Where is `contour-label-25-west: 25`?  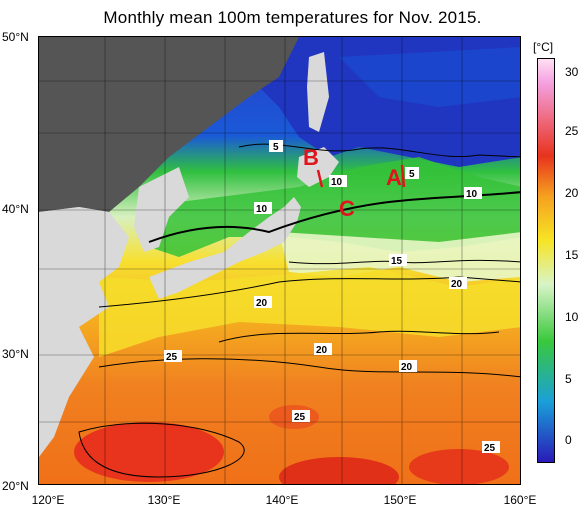 contour-label-25-west: 25 is located at coordinates (172, 357).